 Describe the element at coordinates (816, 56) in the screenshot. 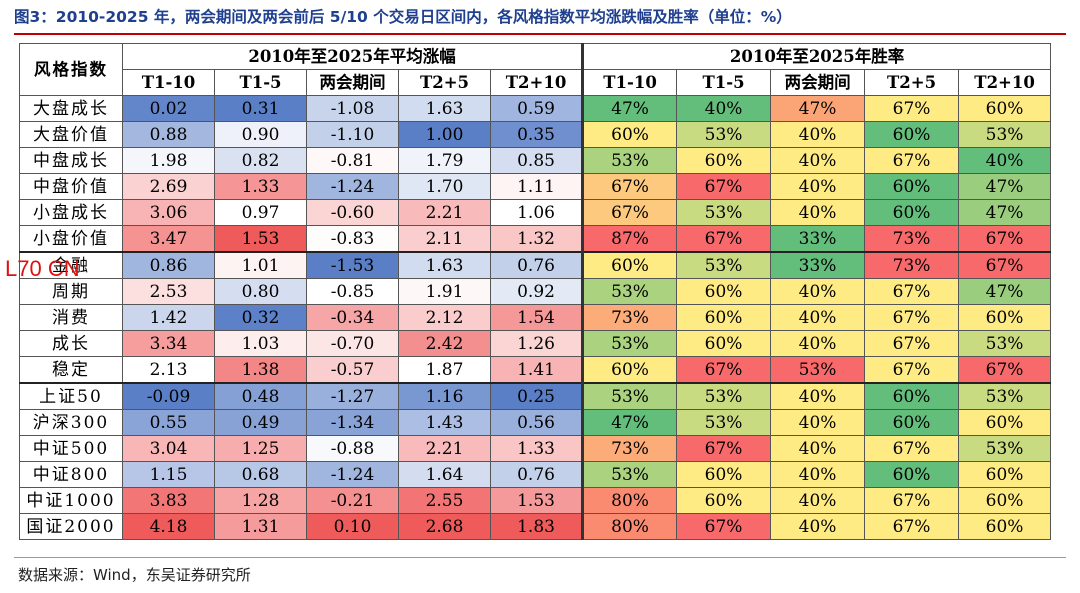

I see `group-header-winrate: 2010年至2025年胜率` at that location.